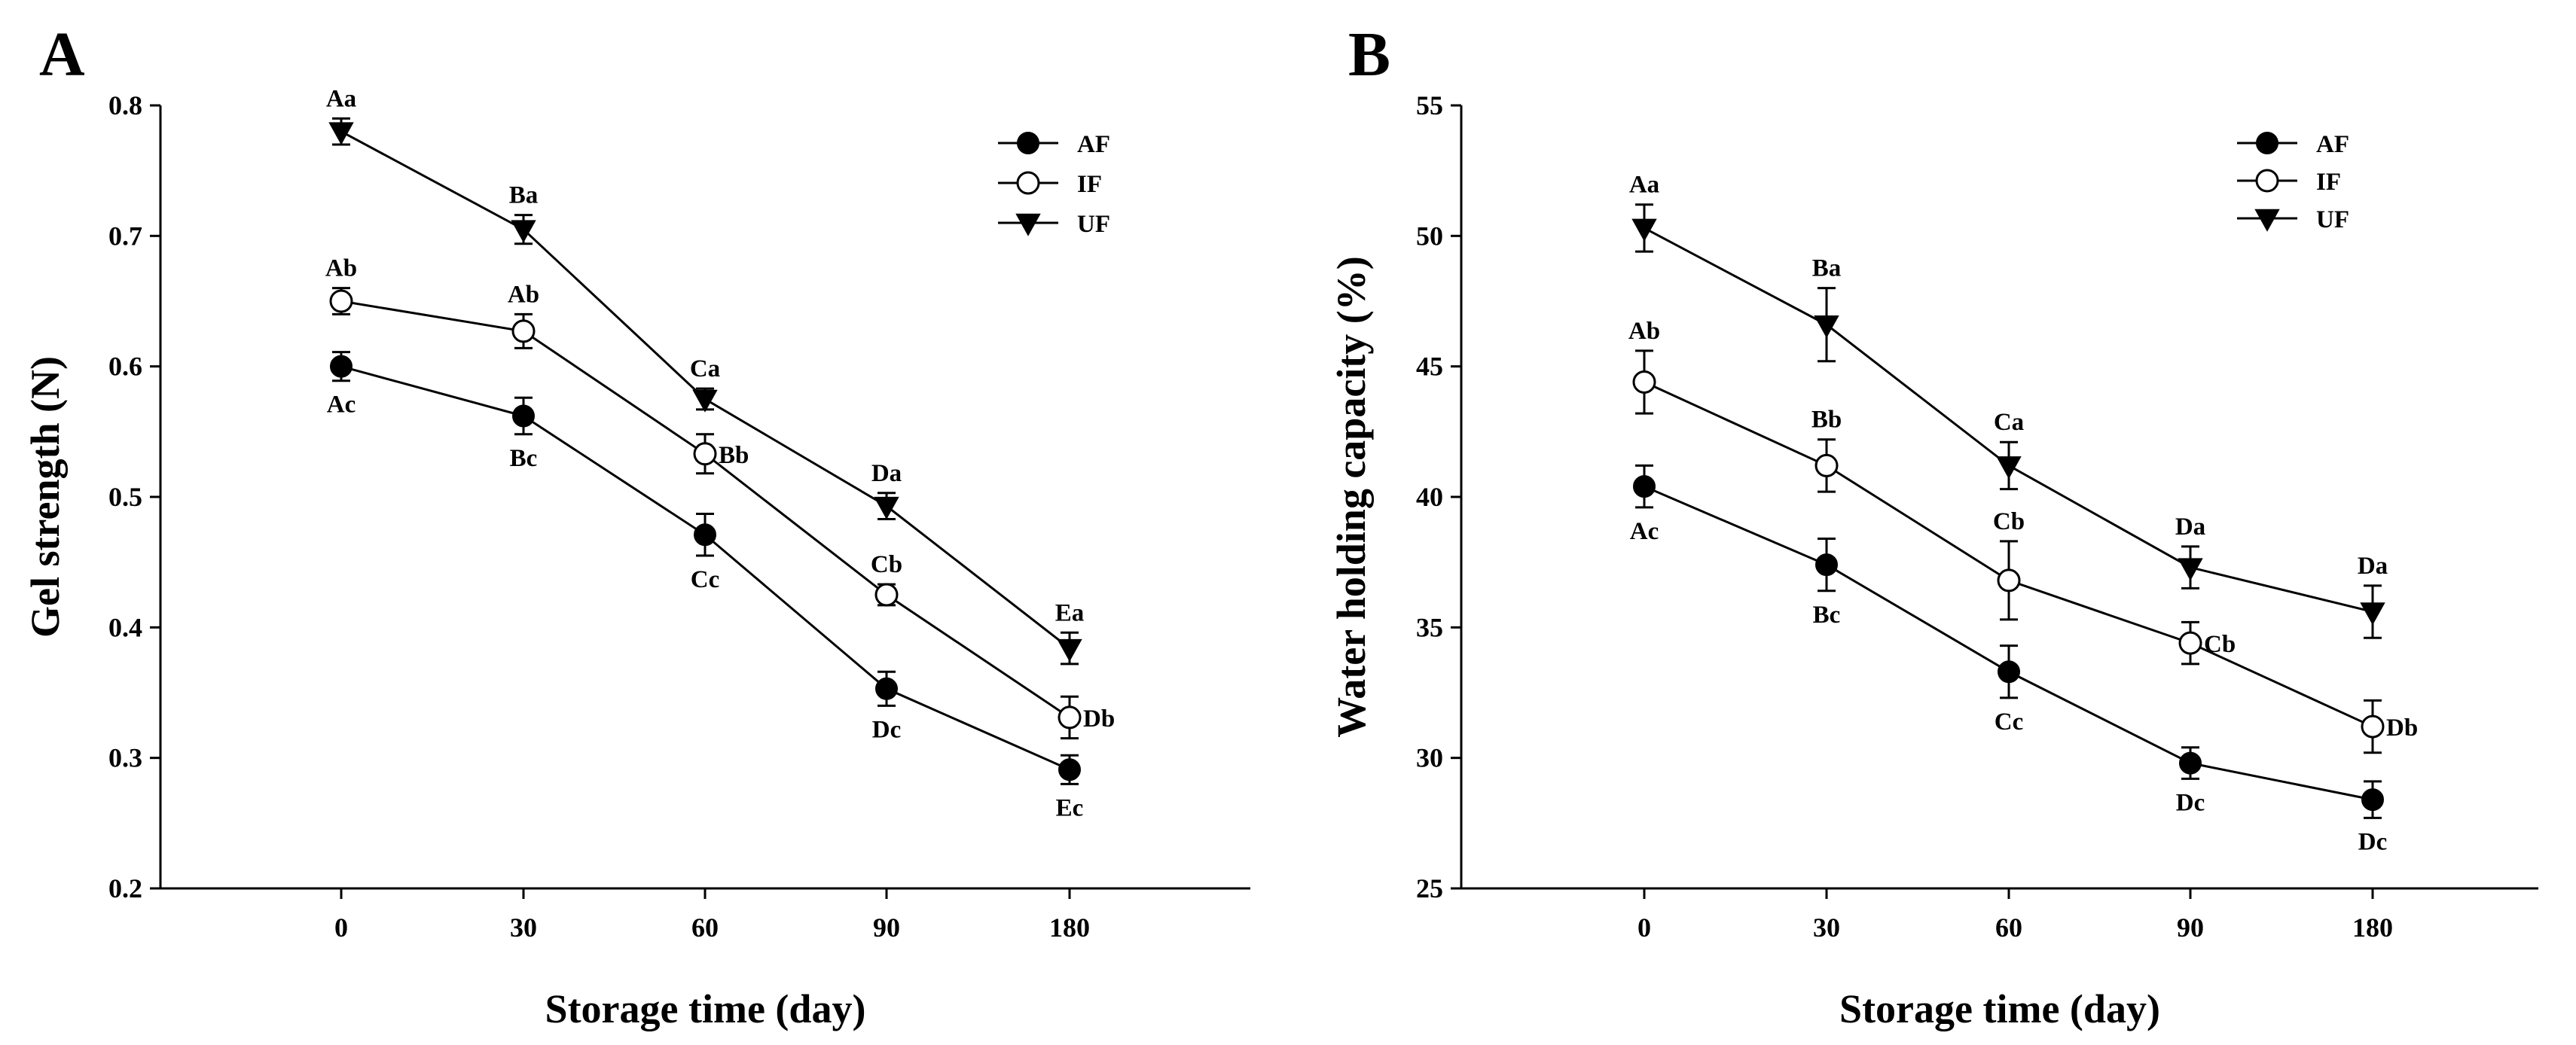 This screenshot has height=1045, width=2576. Describe the element at coordinates (1430, 627) in the screenshot. I see `y-tick-label: 35` at that location.